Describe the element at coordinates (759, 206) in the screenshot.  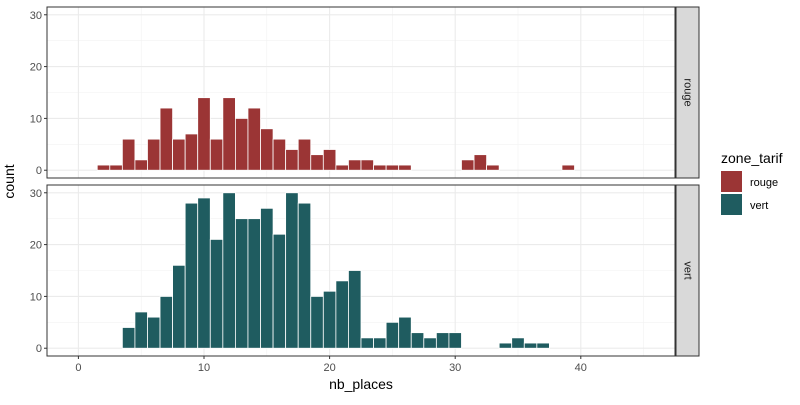
I see `legend-label: vert` at that location.